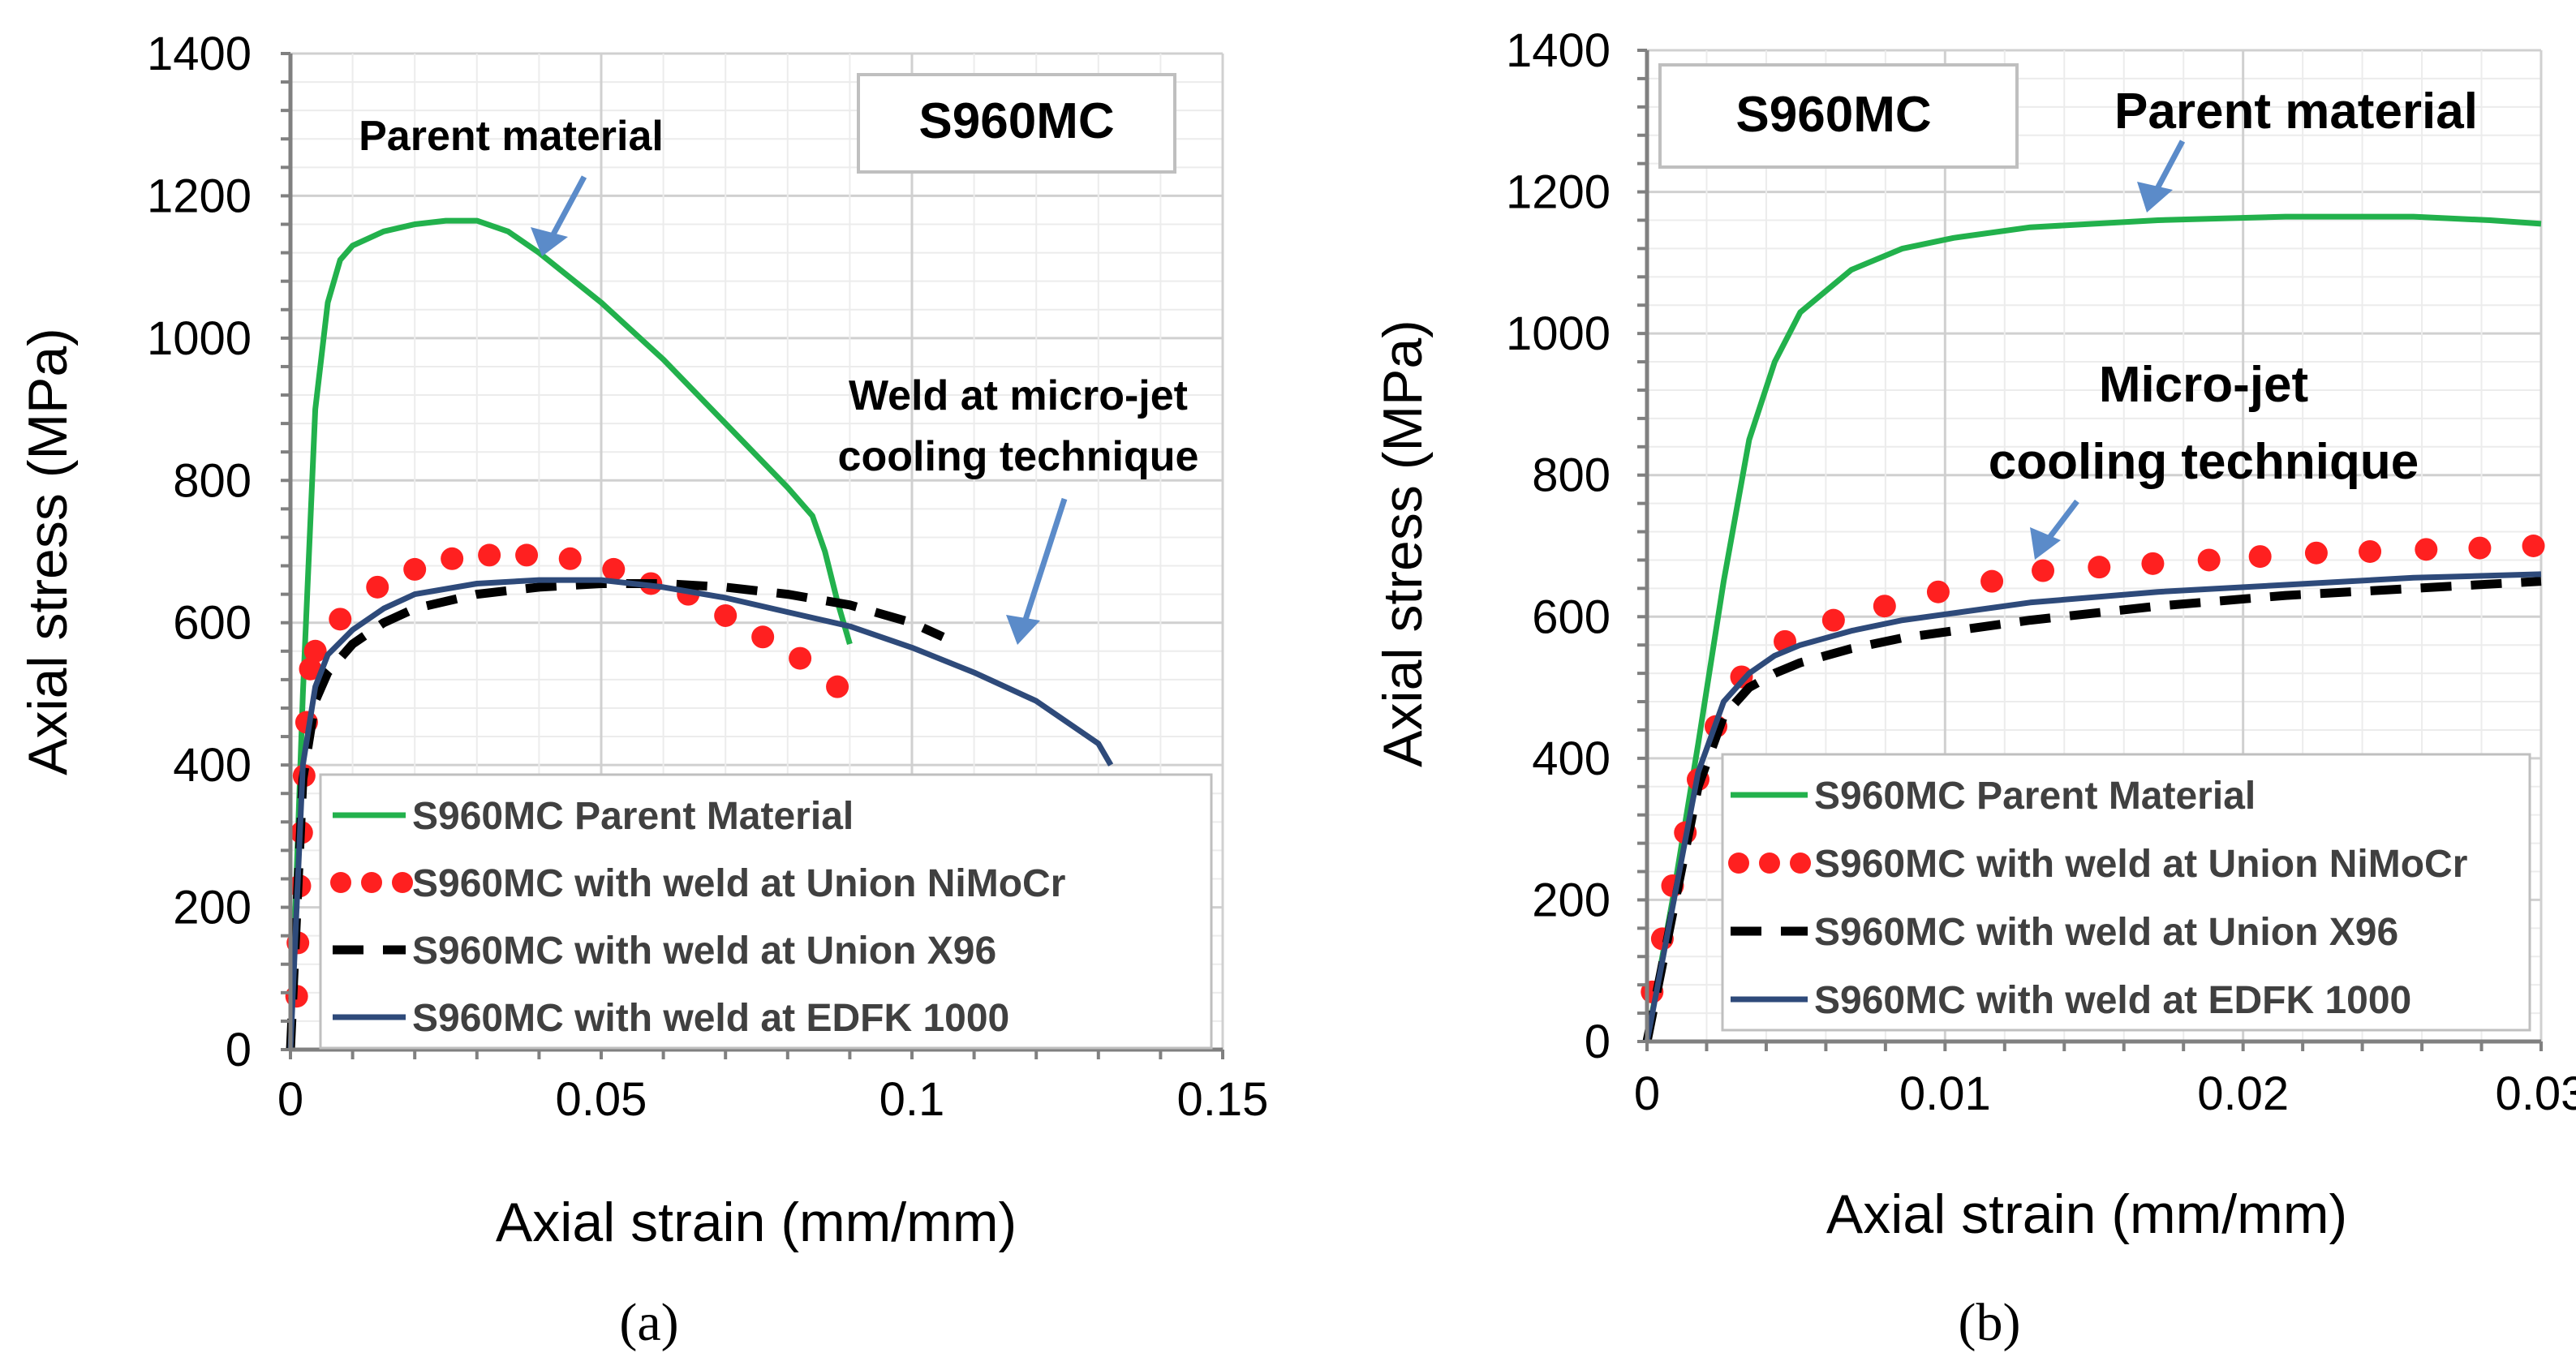 The height and width of the screenshot is (1370, 2576). I want to click on x-tick-label: 0.03, so click(2536, 1093).